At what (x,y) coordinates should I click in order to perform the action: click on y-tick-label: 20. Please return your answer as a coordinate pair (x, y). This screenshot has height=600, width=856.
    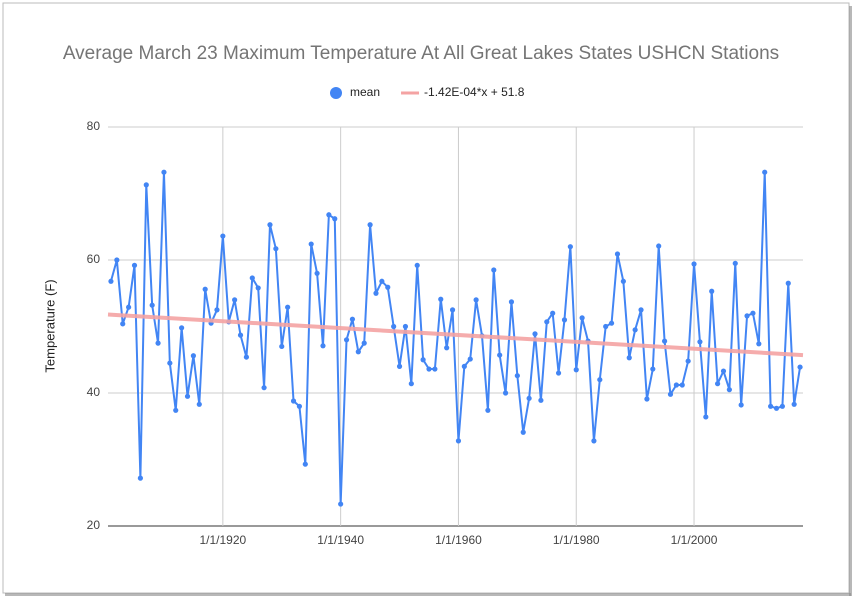
    Looking at the image, I should click on (94, 525).